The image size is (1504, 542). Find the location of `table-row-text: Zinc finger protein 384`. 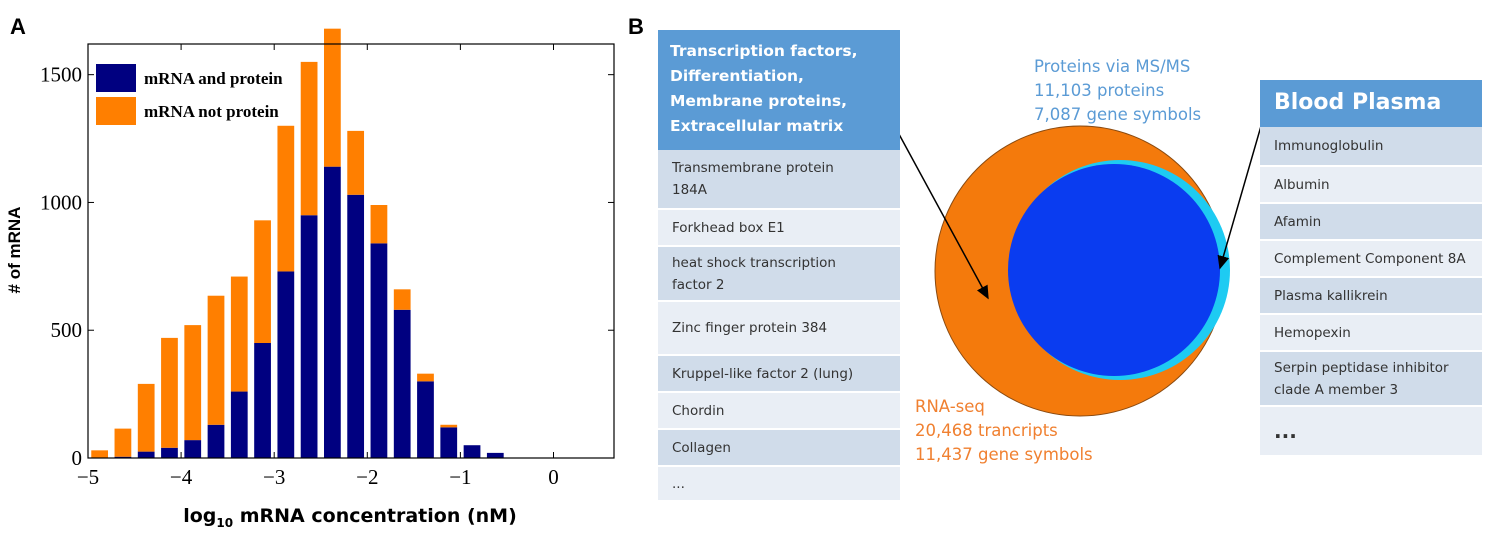

table-row-text: Zinc finger protein 384 is located at coordinates (750, 328).